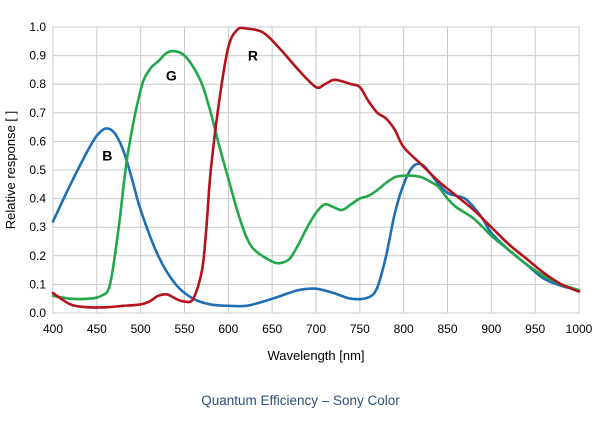  Describe the element at coordinates (141, 329) in the screenshot. I see `x-tick-label: 500` at that location.